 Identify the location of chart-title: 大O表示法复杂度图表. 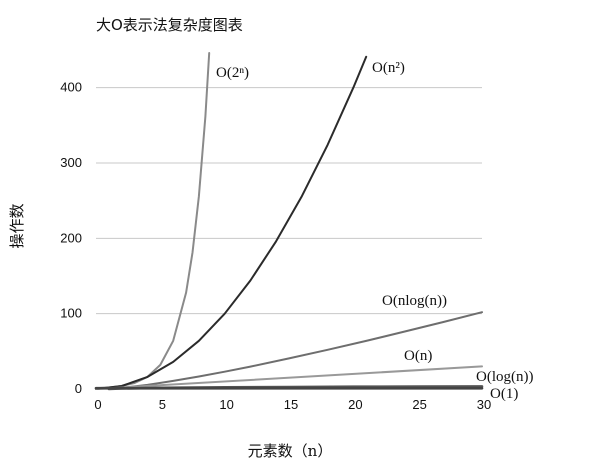
(169, 25).